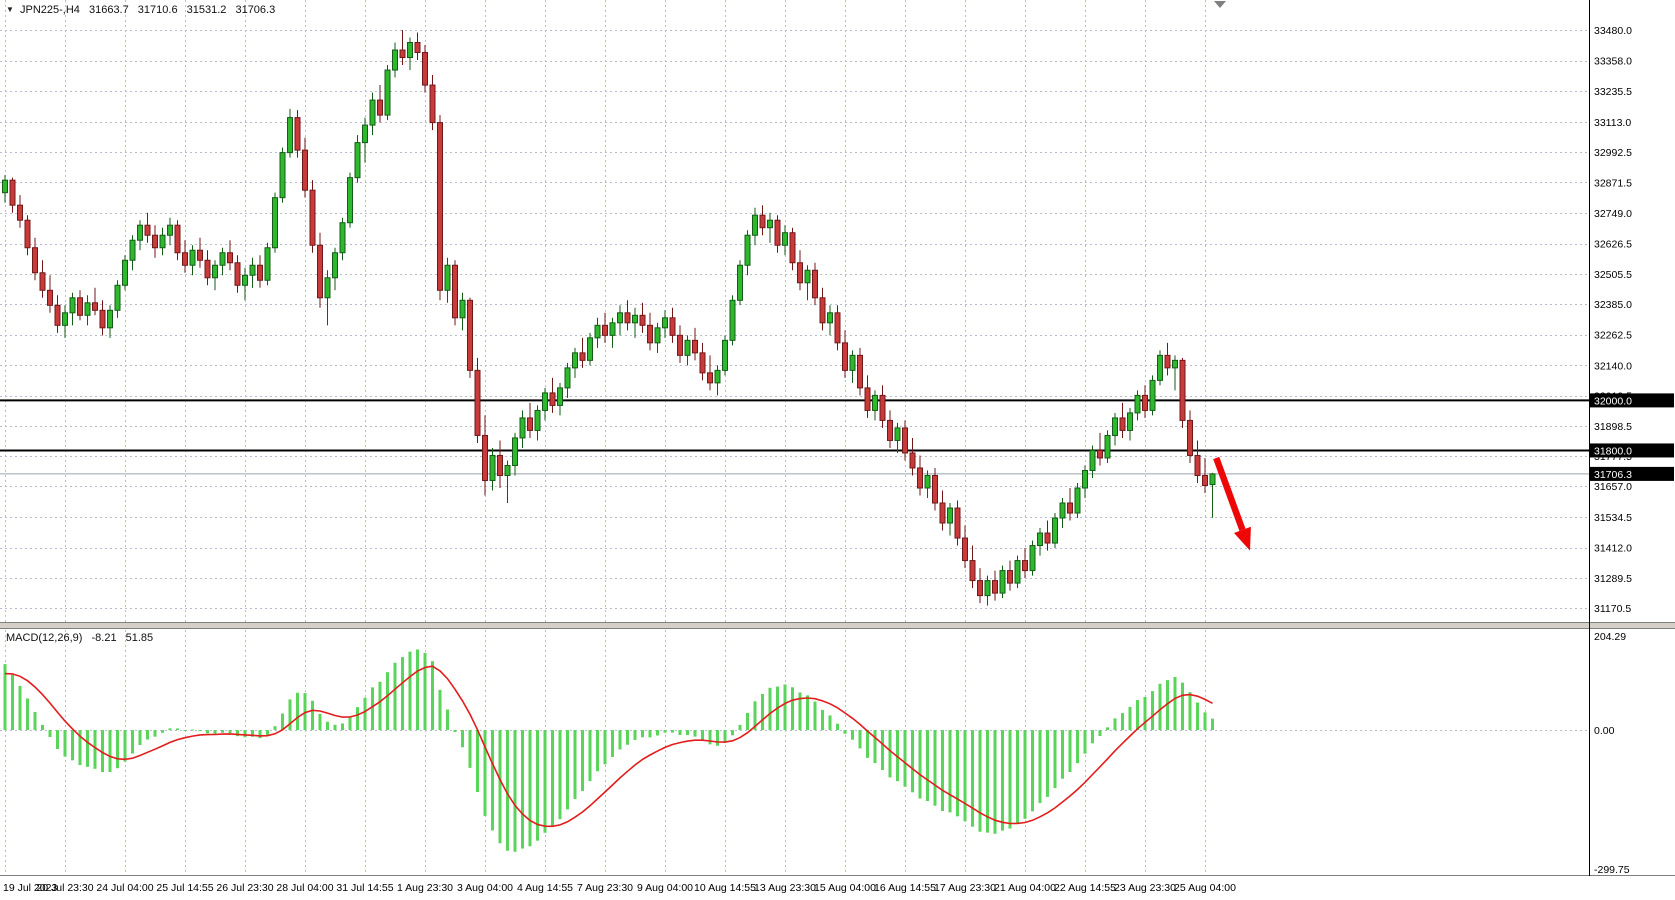 Image resolution: width=1675 pixels, height=900 pixels. What do you see at coordinates (485, 888) in the screenshot?
I see `time-axis-label: 3 Aug 04:00` at bounding box center [485, 888].